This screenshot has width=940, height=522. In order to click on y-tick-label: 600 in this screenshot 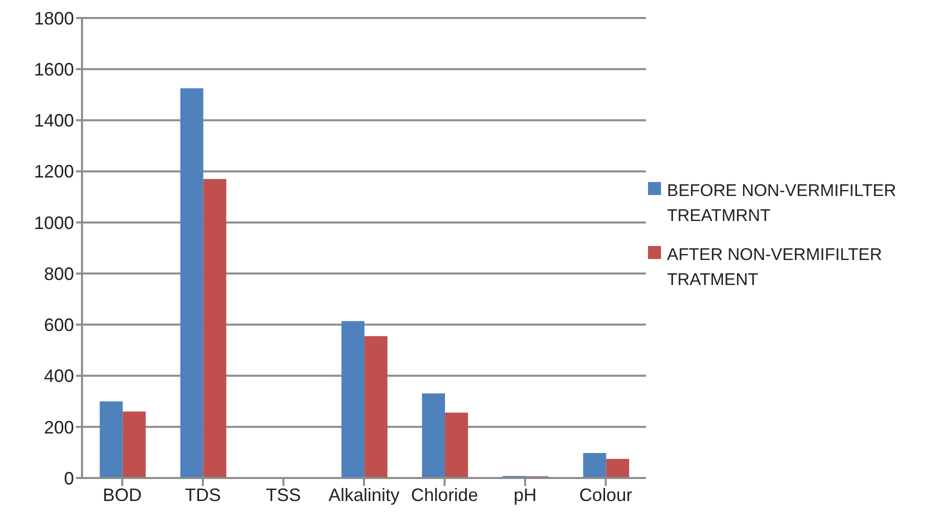, I will do `click(59, 325)`.